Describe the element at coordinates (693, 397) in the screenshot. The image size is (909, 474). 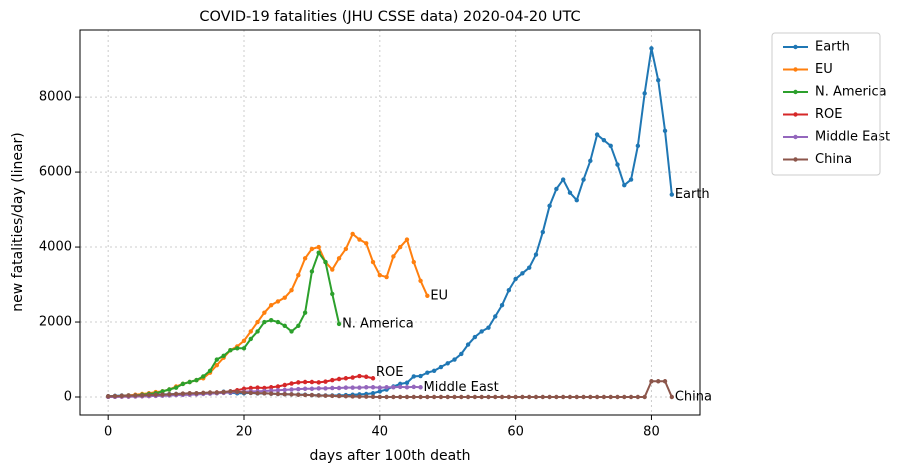
I see `series-end-label: China` at that location.